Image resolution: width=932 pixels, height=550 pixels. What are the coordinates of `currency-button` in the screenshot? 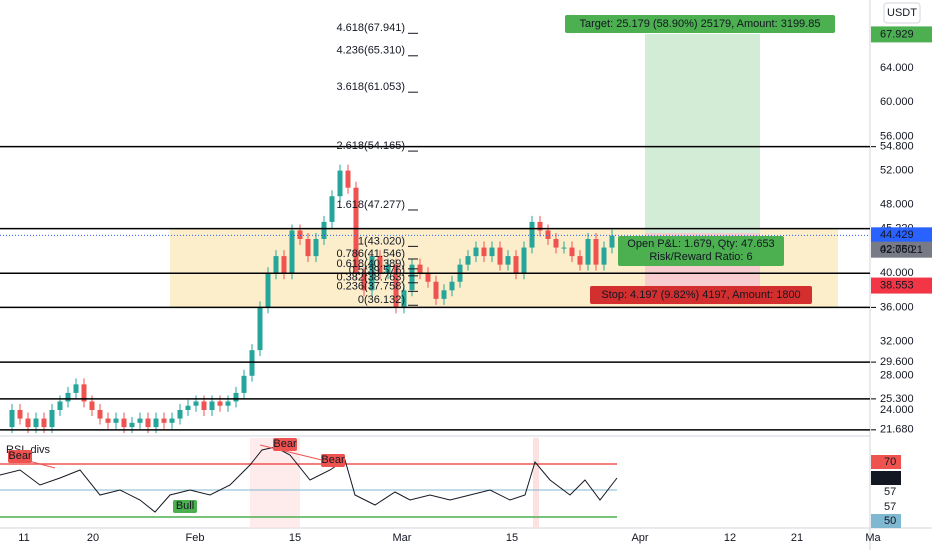 It's located at (902, 13).